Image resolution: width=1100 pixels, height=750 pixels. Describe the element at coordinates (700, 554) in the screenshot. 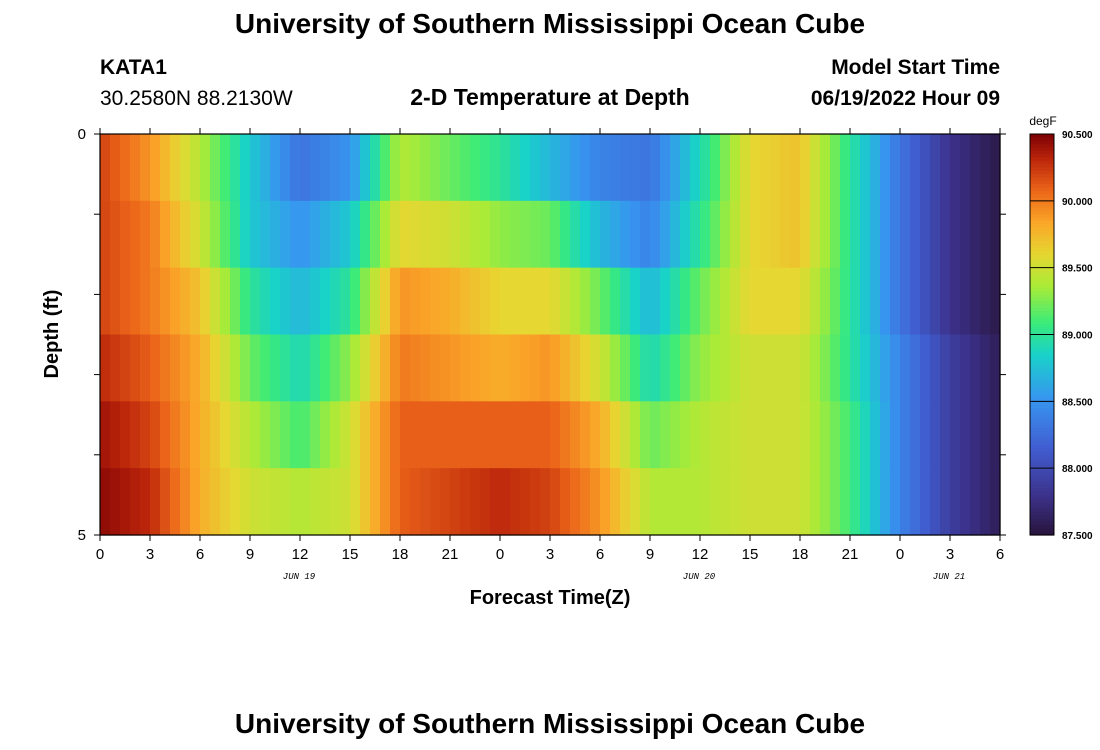

I see `x-tick-label: 12` at that location.